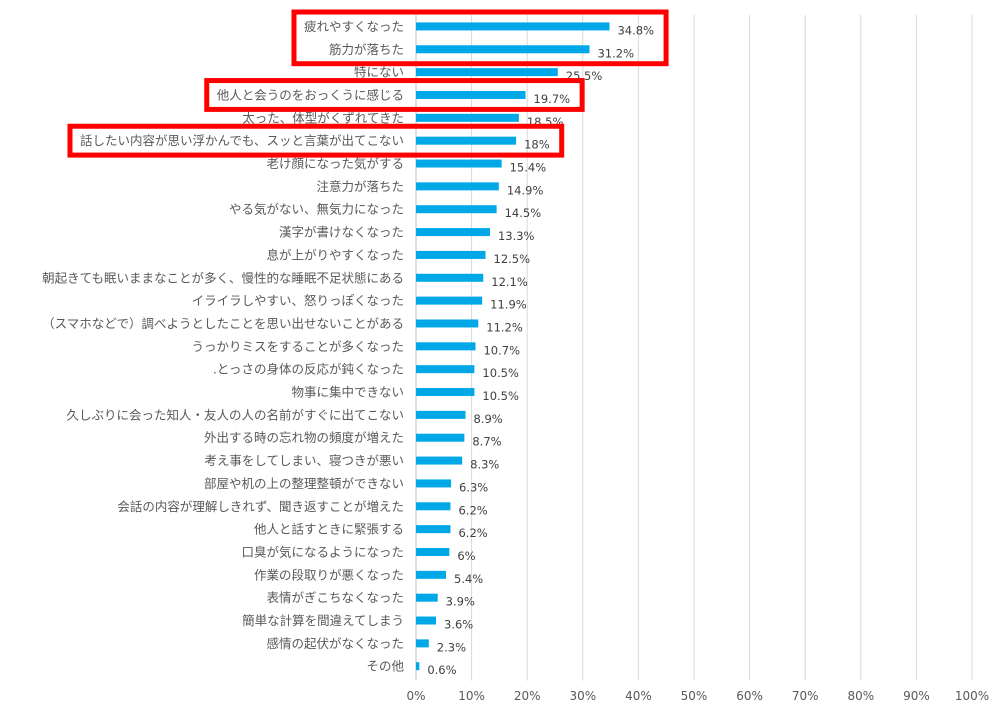  I want to click on category-label: （スマホなどで）調べようとしたことを思い出せないことがある, so click(223, 323).